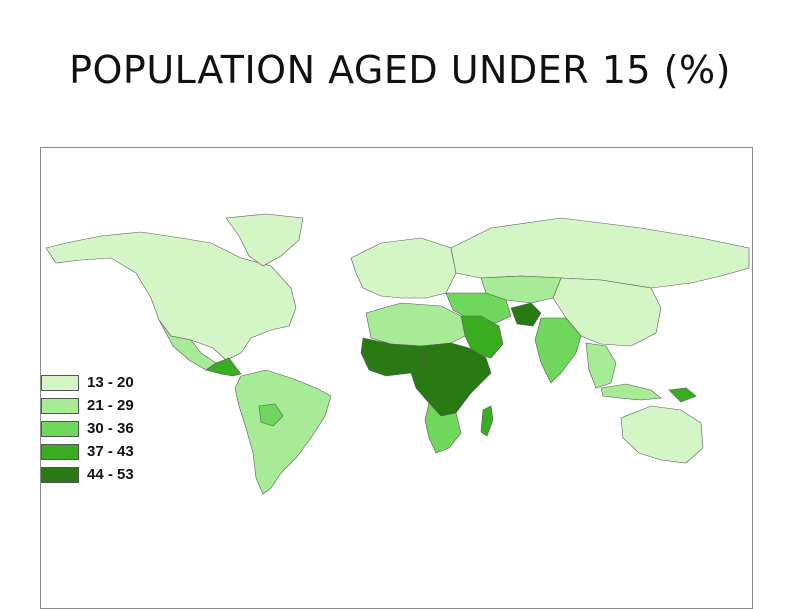  I want to click on region-central-america, so click(223, 367).